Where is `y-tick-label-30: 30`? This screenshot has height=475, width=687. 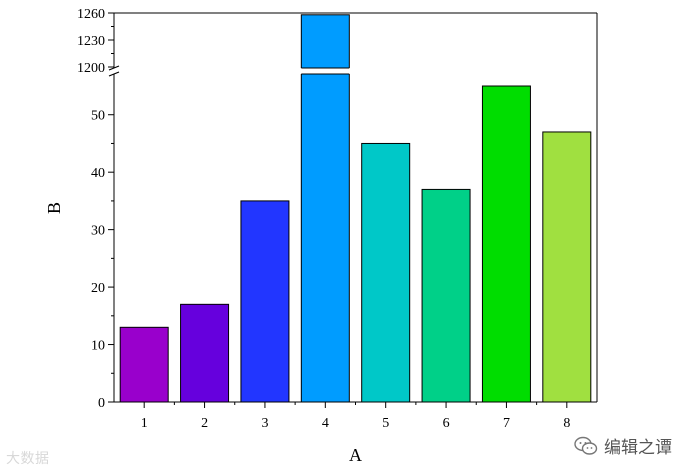
y-tick-label-30: 30 is located at coordinates (98, 231).